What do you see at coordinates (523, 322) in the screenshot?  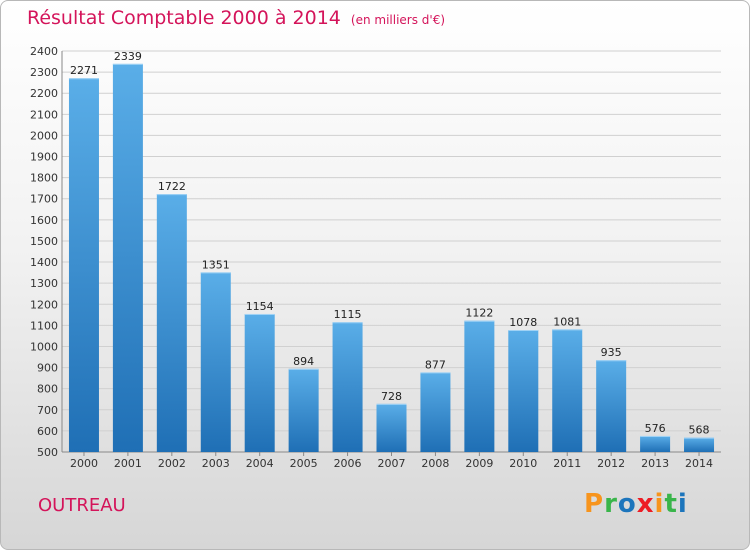 I see `data-label: 1078` at bounding box center [523, 322].